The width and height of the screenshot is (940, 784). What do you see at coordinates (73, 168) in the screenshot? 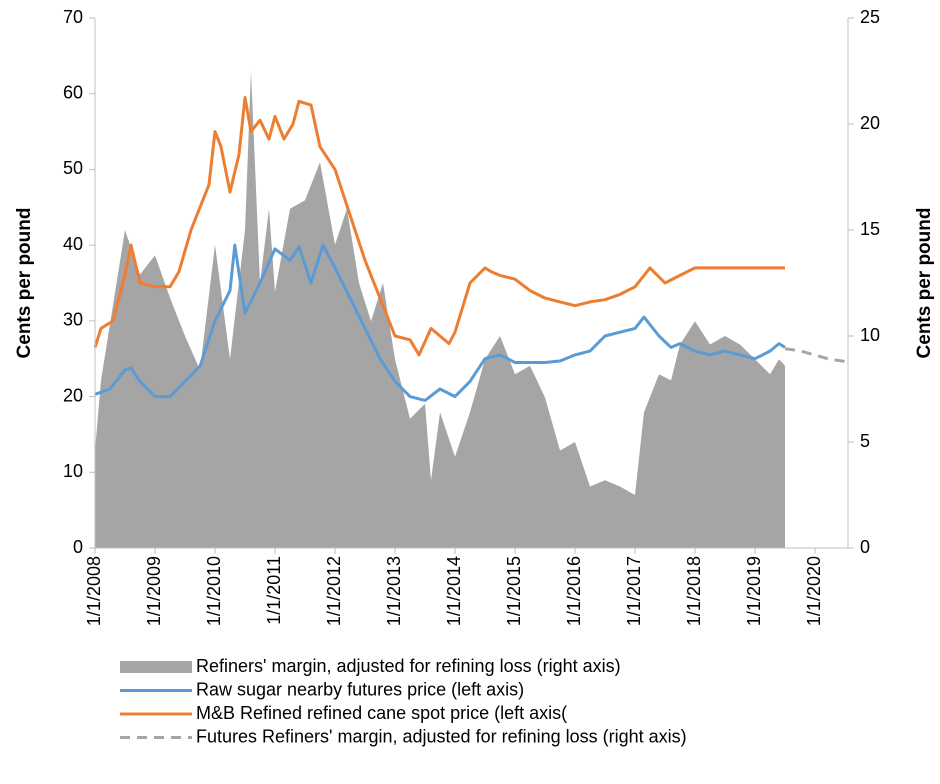
I see `y-tick-label: 50` at bounding box center [73, 168].